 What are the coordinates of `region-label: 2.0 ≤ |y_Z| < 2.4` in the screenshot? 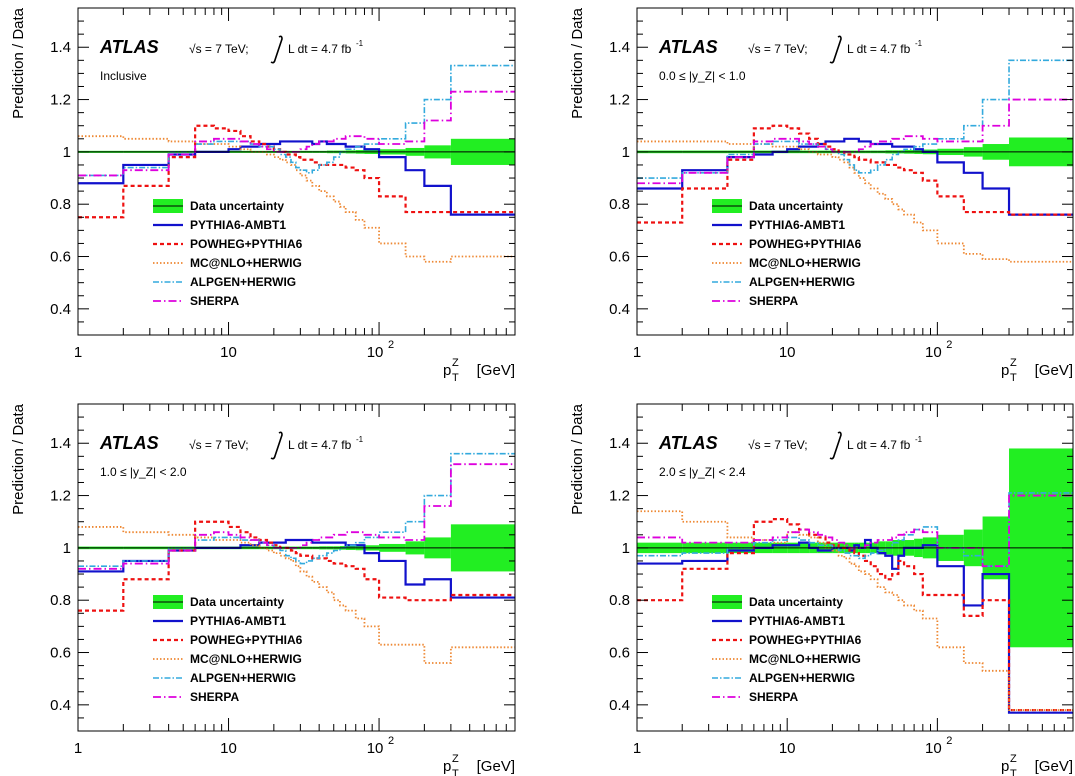 It's located at (702, 472).